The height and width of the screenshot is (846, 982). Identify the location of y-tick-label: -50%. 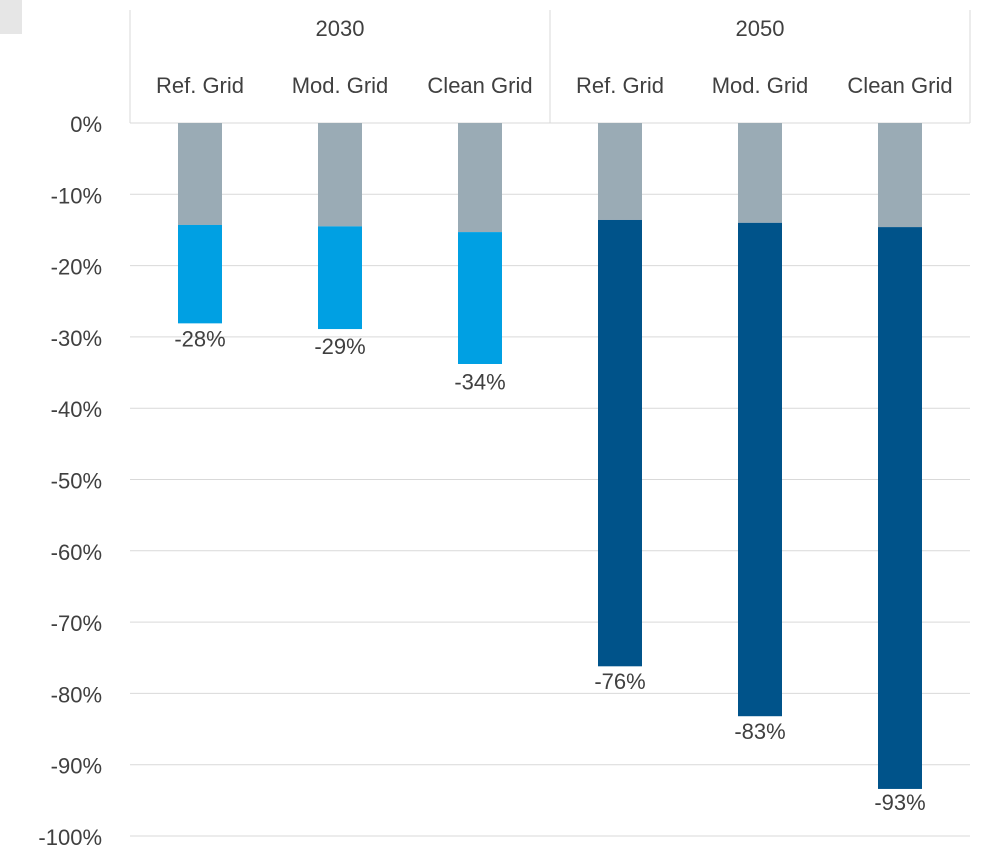
(76, 481).